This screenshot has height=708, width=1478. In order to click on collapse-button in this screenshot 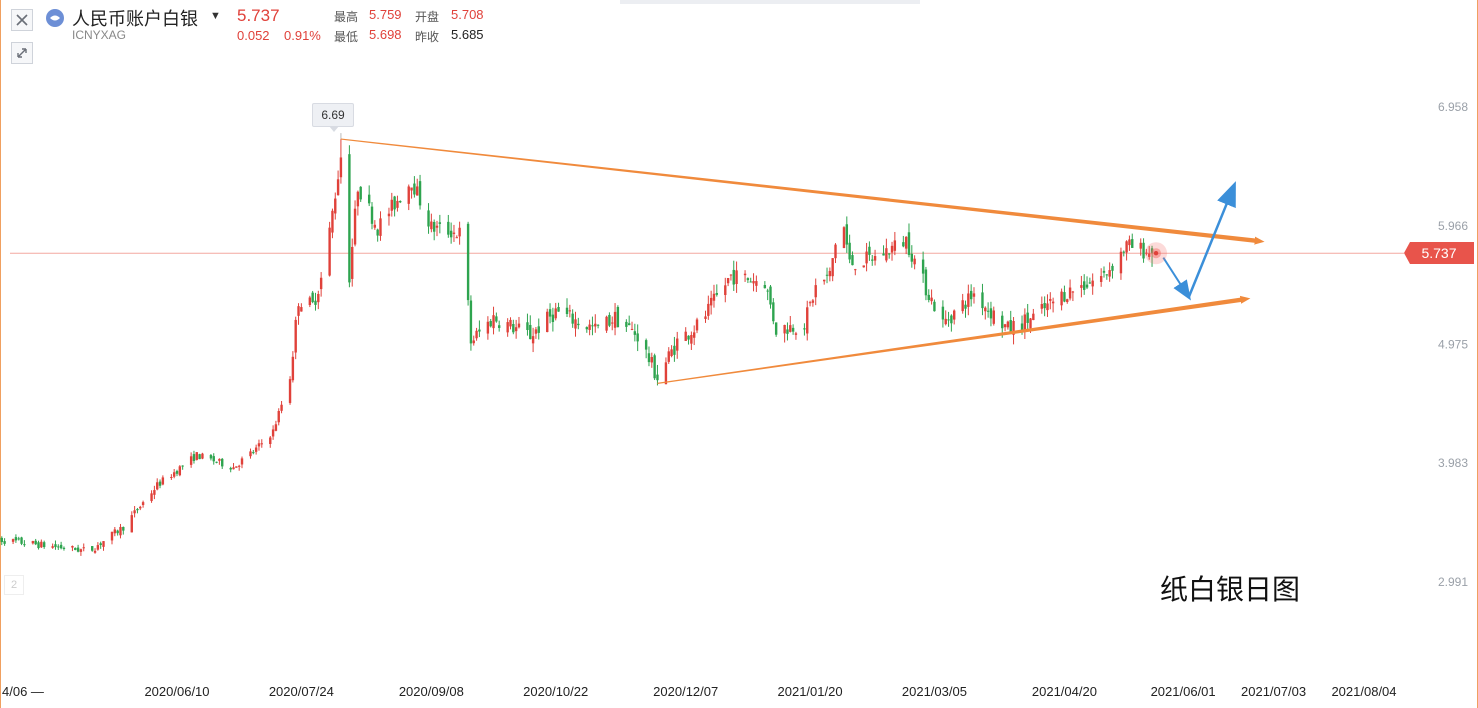, I will do `click(22, 53)`.